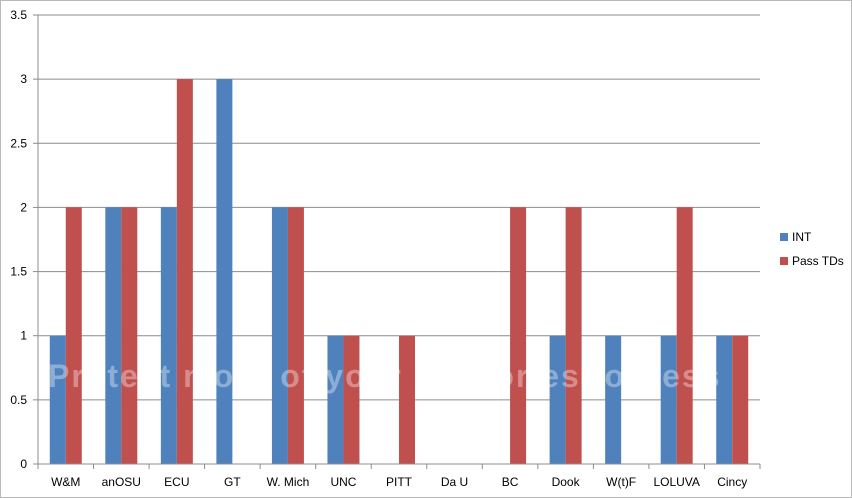 Image resolution: width=852 pixels, height=498 pixels. What do you see at coordinates (176, 482) in the screenshot?
I see `x-tick-label: ECU` at bounding box center [176, 482].